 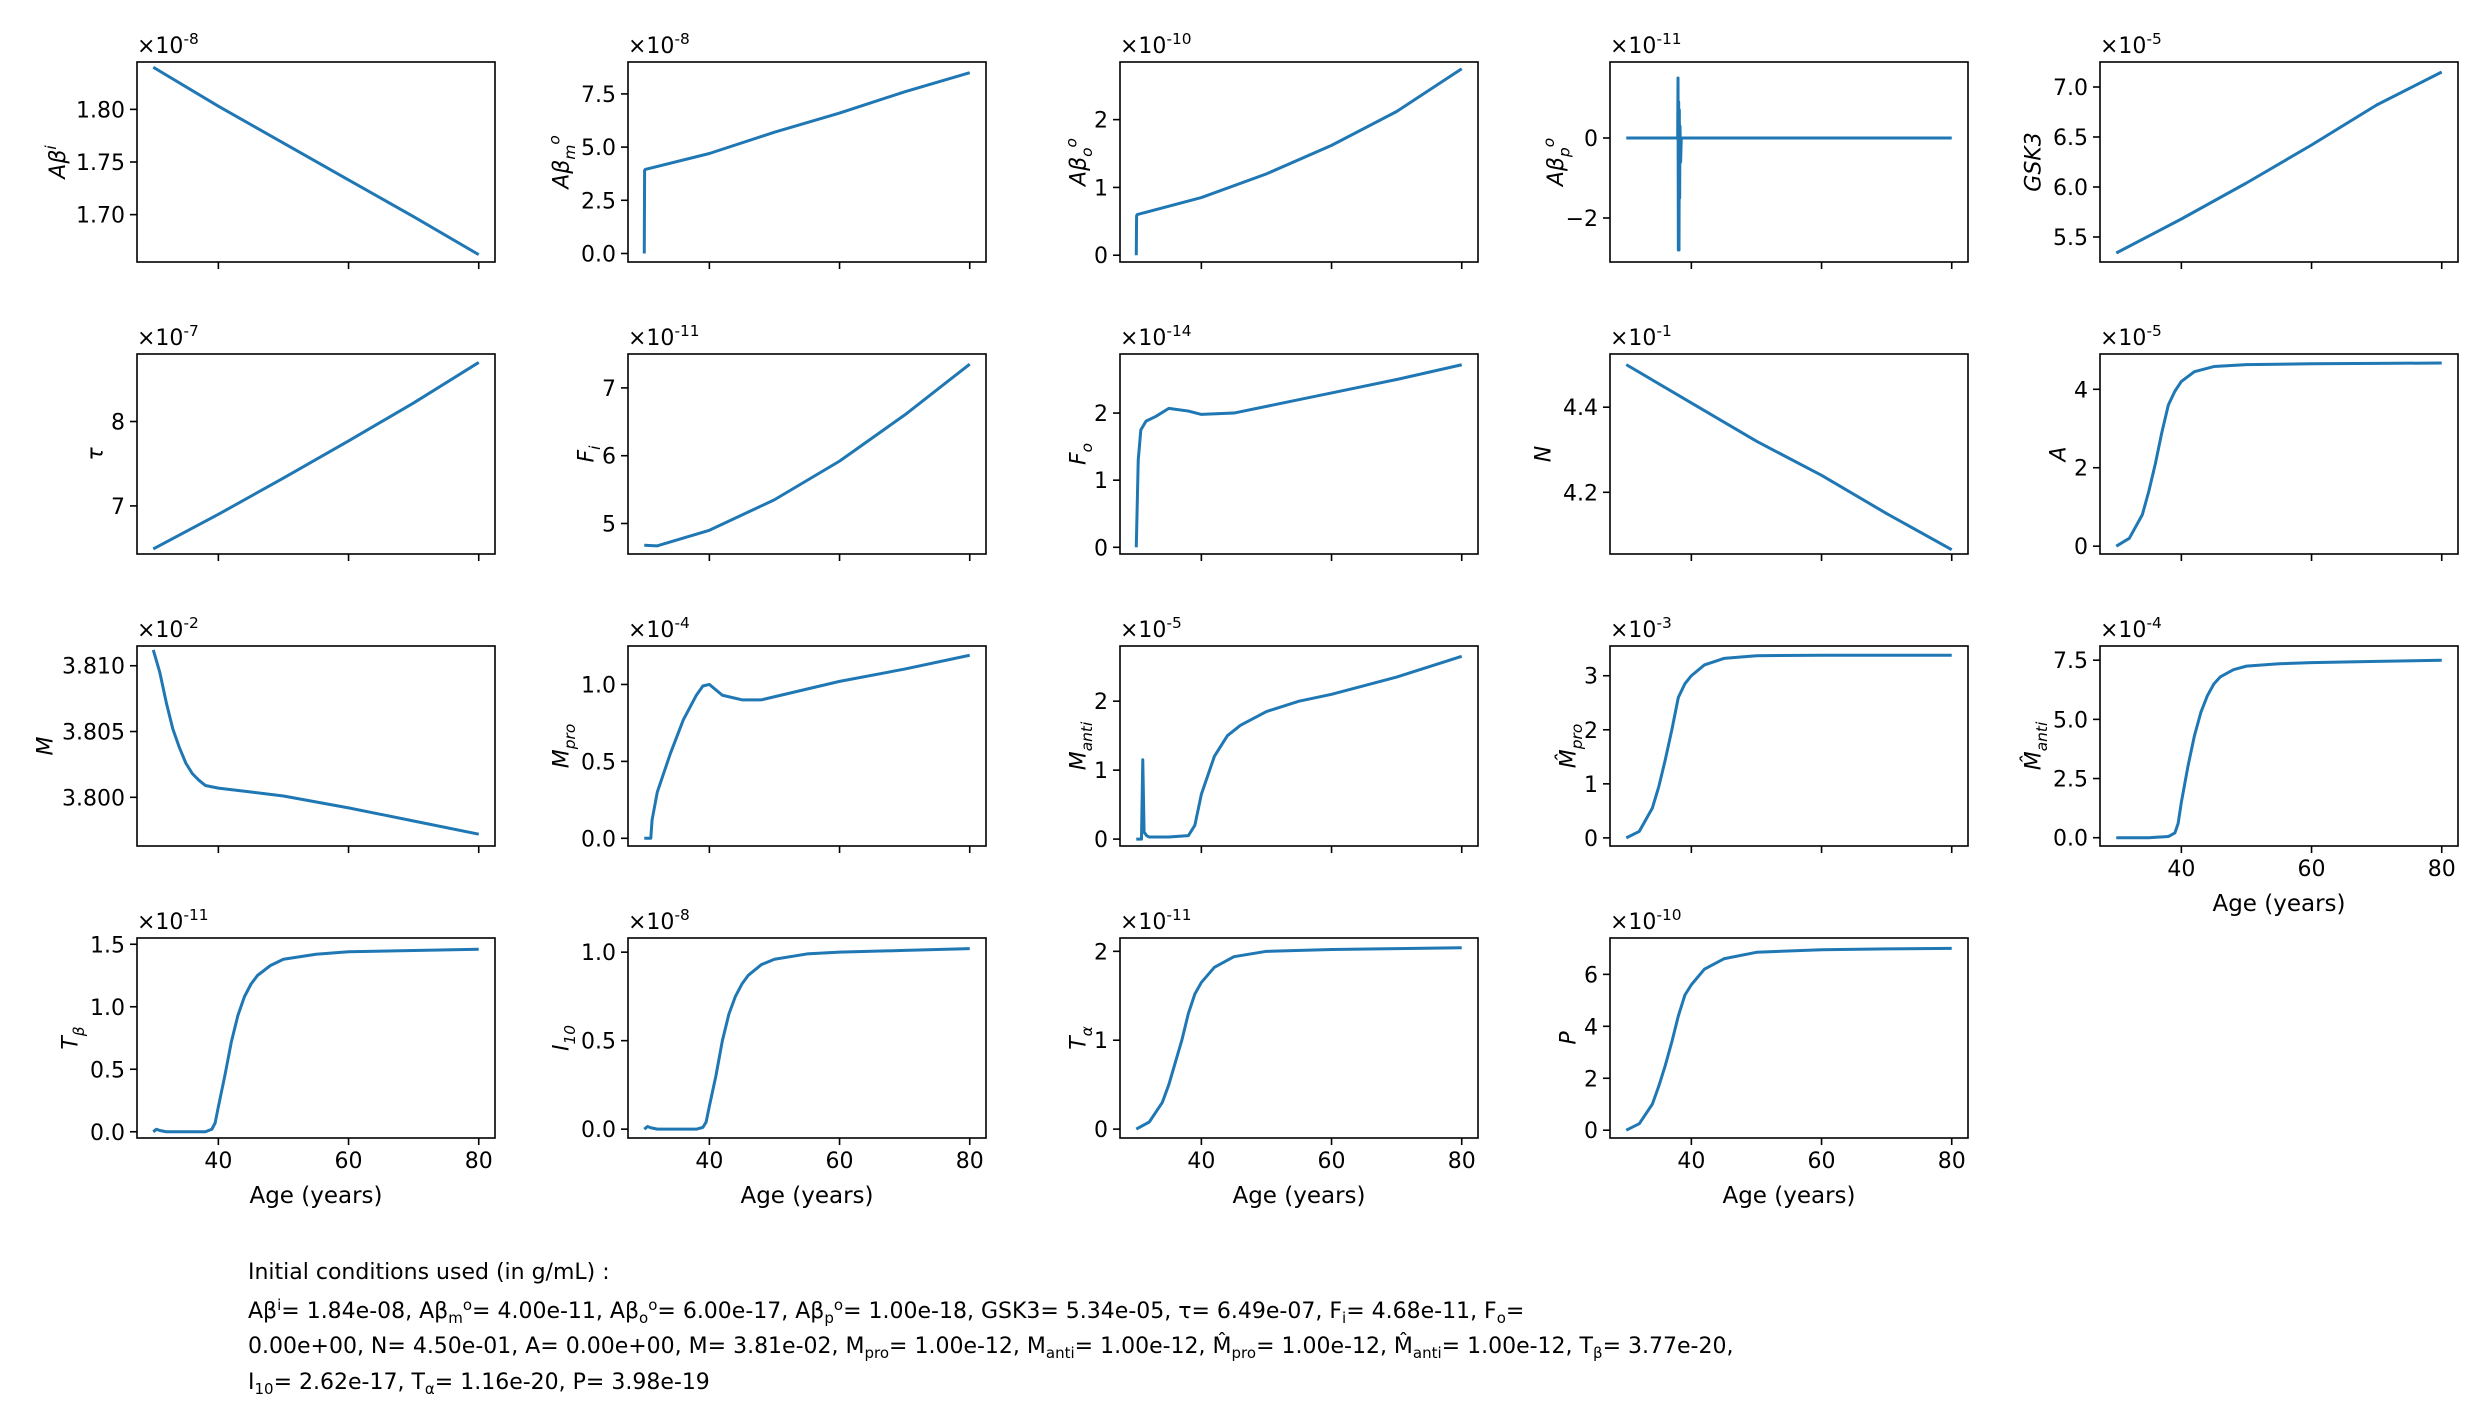 What do you see at coordinates (100, 110) in the screenshot?
I see `y-tick-label: 1.80` at bounding box center [100, 110].